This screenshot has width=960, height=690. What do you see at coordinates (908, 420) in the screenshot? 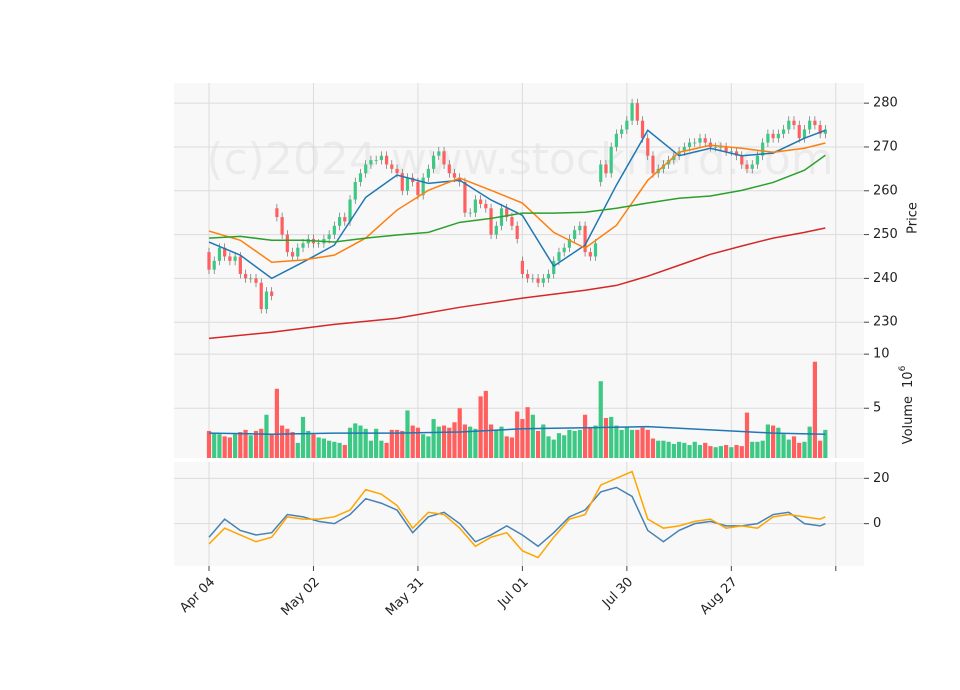
I see `volume-label: Volume` at bounding box center [908, 420].